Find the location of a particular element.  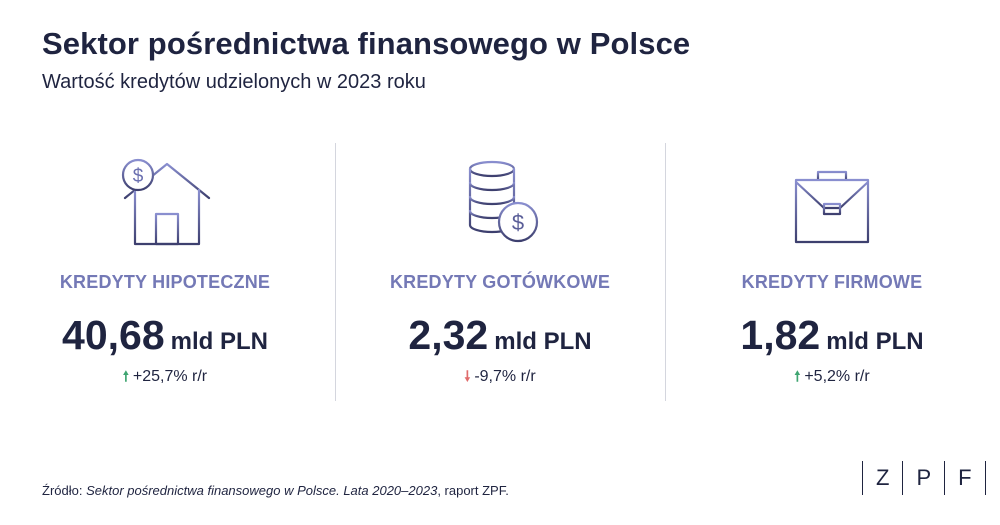

change-value: +5,2% r/r is located at coordinates (837, 376).